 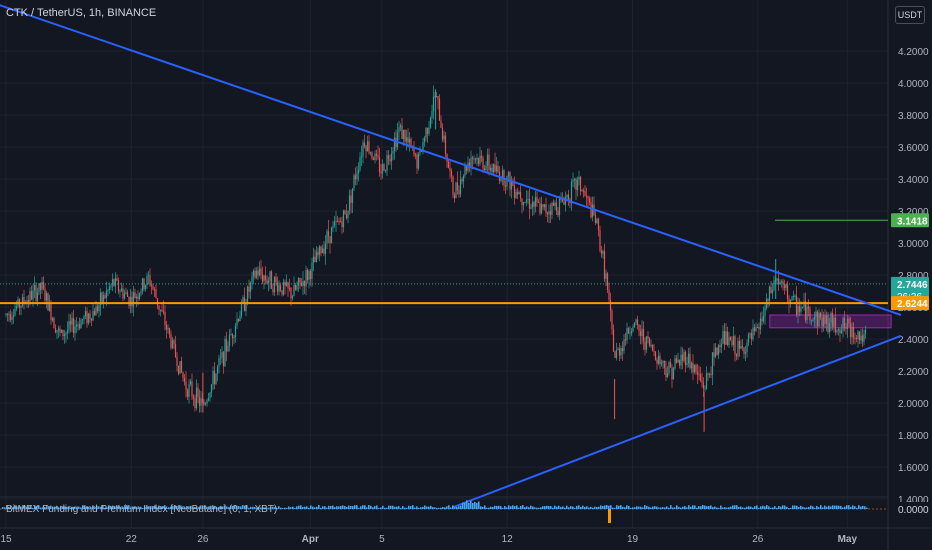 What do you see at coordinates (6, 539) in the screenshot?
I see `x-tick-label: 15` at bounding box center [6, 539].